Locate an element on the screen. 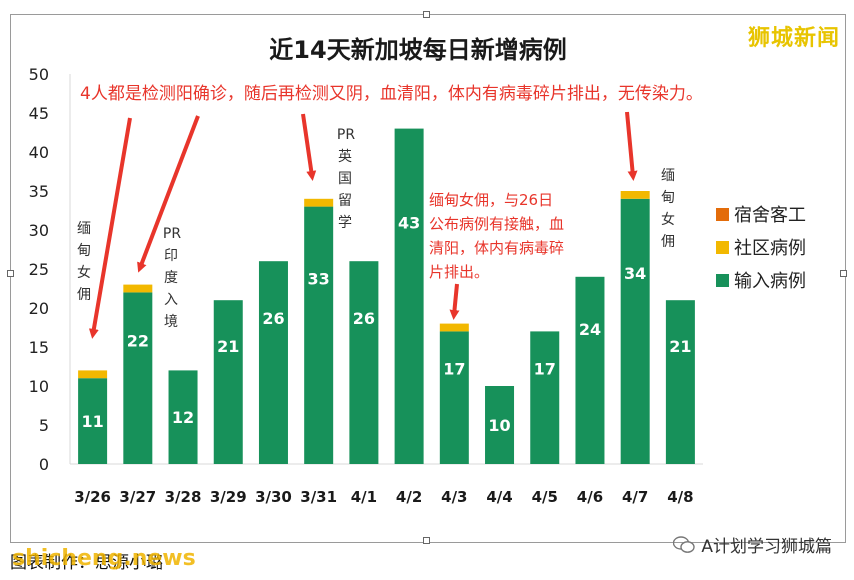 The image size is (854, 580). annotation-3-27-pr: PR is located at coordinates (172, 234).